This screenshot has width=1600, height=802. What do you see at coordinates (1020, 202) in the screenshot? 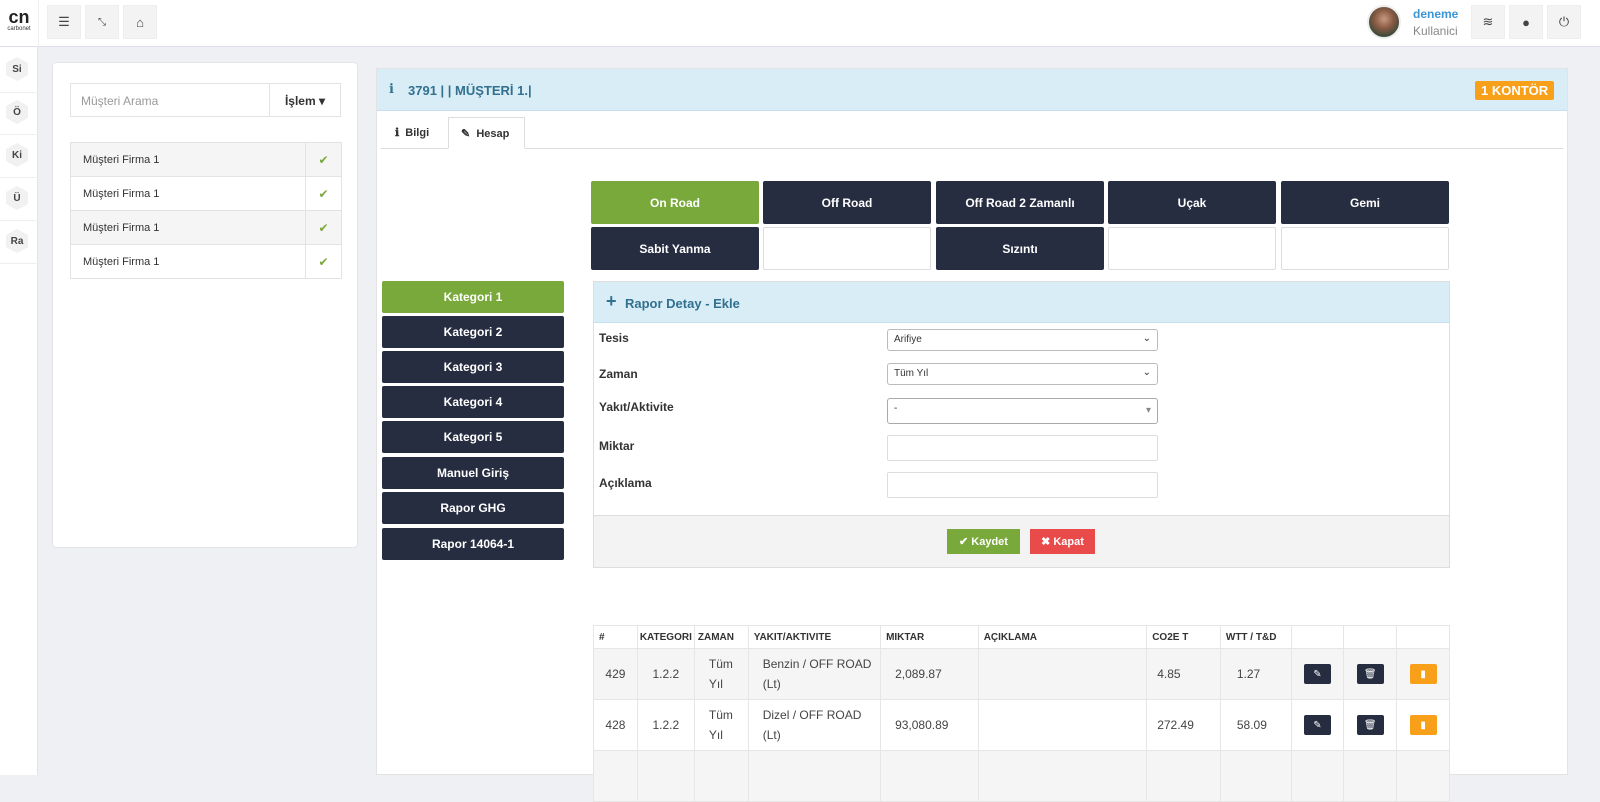
I see `vehicle-off-road-2: Off Road 2 Zamanlı` at bounding box center [1020, 202].